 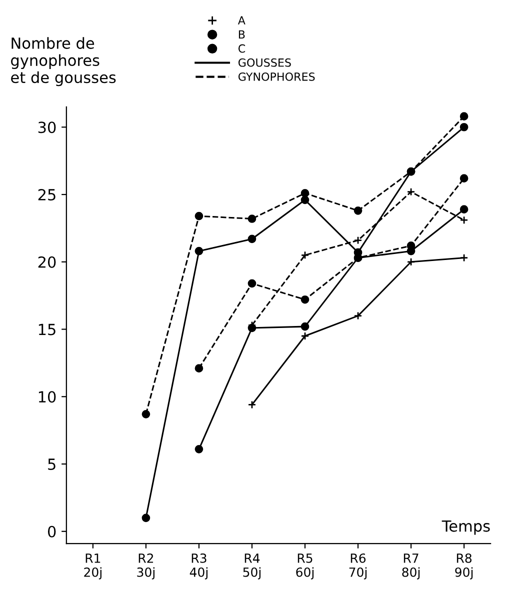 I want to click on x-tick-label: R7 80j, so click(x=411, y=567).